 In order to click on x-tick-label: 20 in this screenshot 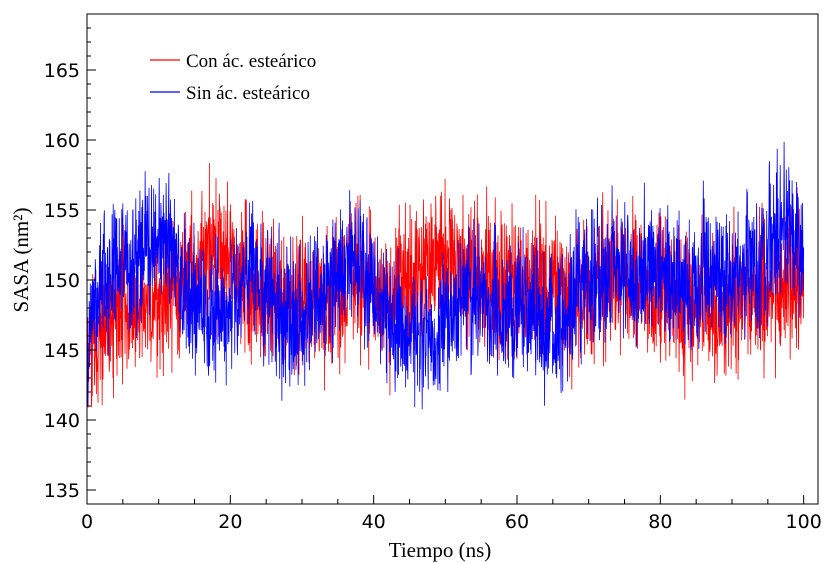, I will do `click(230, 522)`.